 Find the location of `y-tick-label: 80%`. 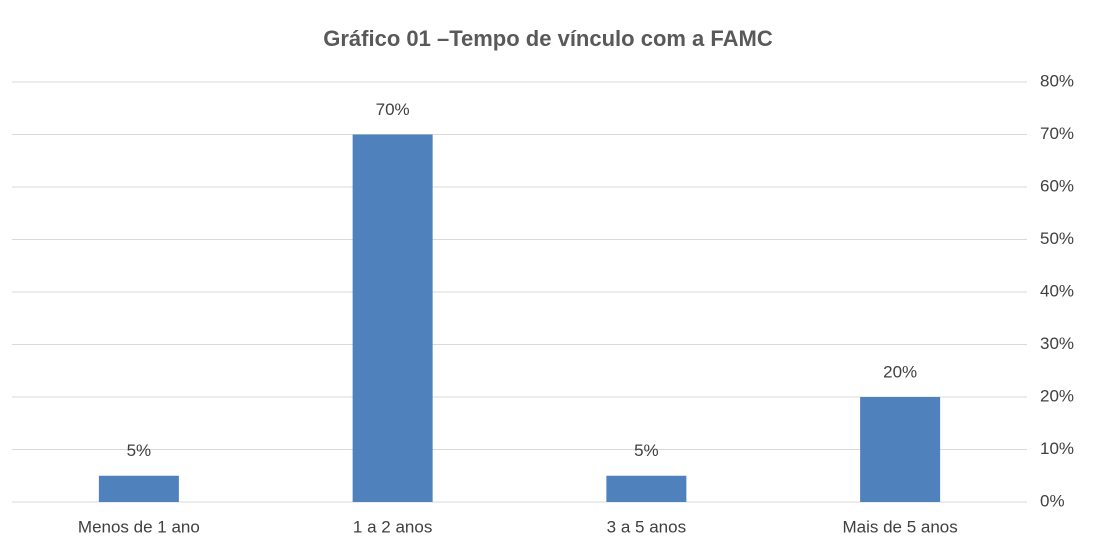

y-tick-label: 80% is located at coordinates (1057, 80).